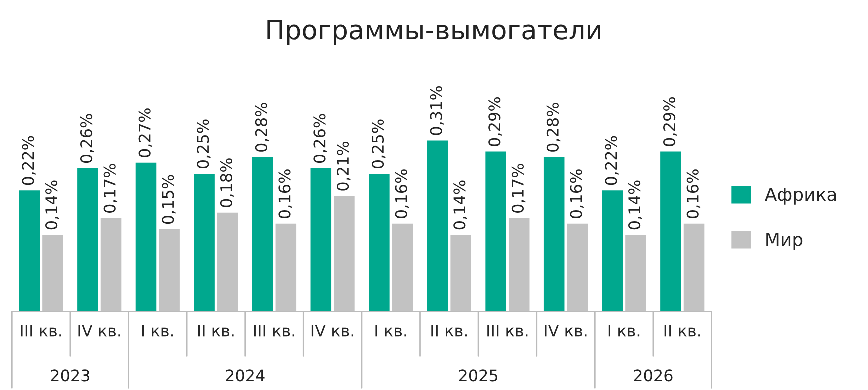 Image resolution: width=868 pixels, height=390 pixels. Describe the element at coordinates (653, 376) in the screenshot. I see `text: 2026` at that location.